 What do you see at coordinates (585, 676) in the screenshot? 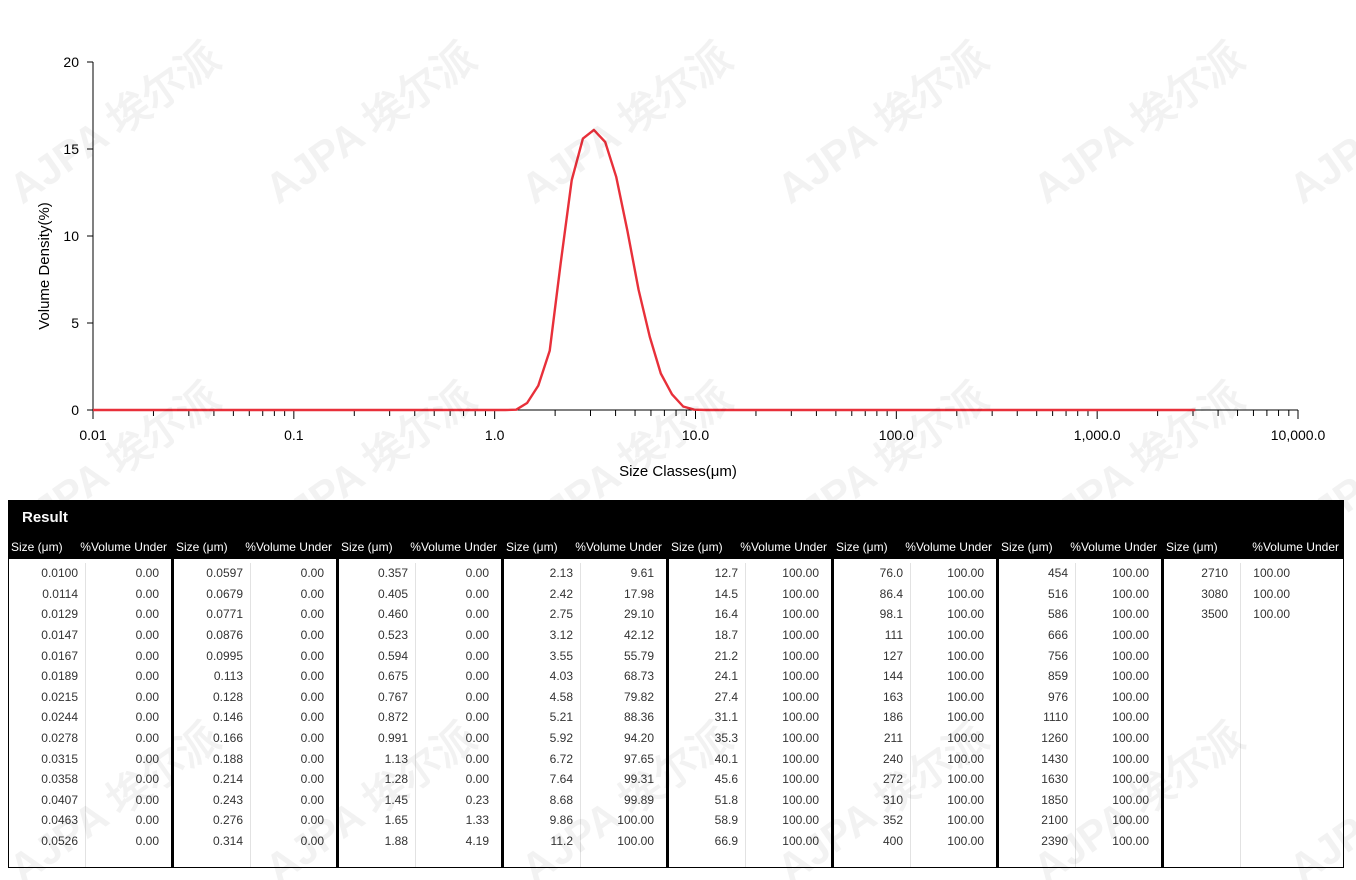
I see `table-row: 4.03 68.73` at bounding box center [585, 676].